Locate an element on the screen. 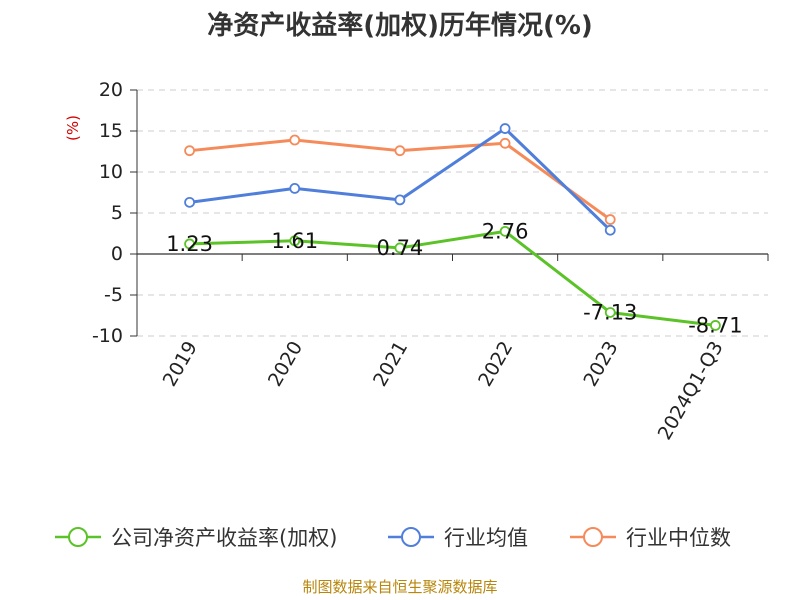 Image resolution: width=800 pixels, height=600 pixels. x-tick-label: 2023 is located at coordinates (600, 364).